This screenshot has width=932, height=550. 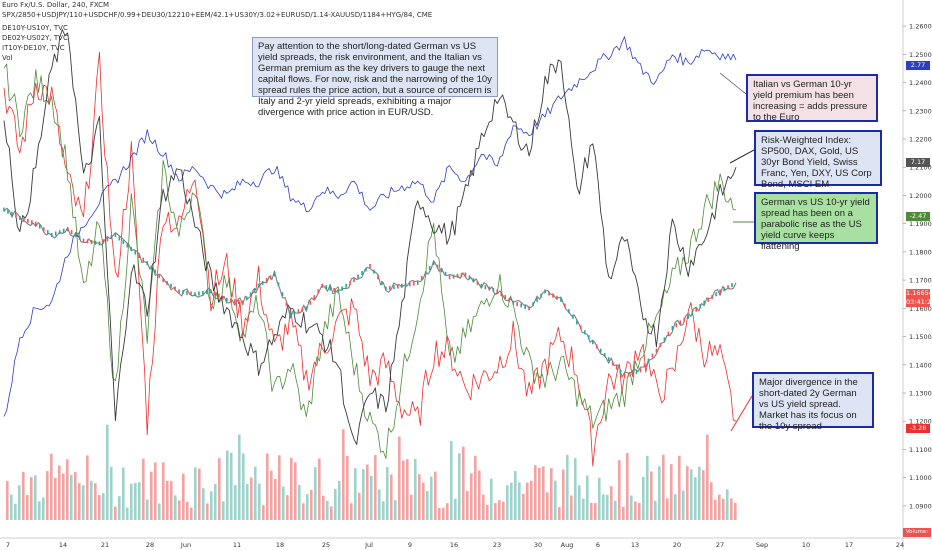 I want to click on italy-price-tag: 2.77, so click(x=918, y=65).